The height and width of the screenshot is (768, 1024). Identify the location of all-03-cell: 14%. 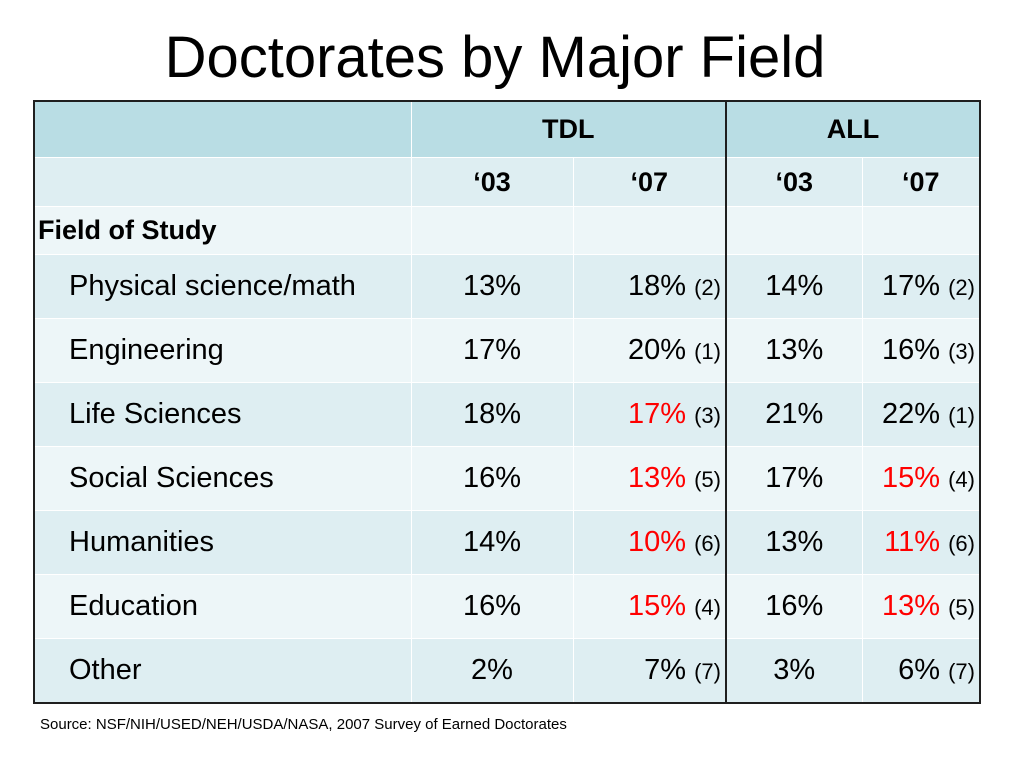
(794, 286).